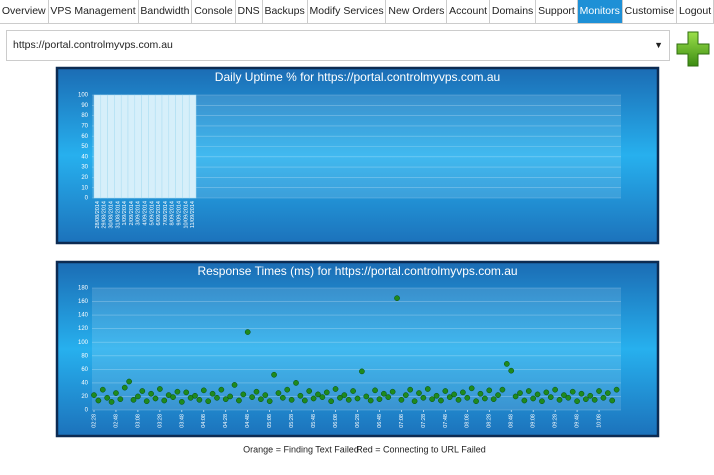 The image size is (714, 475). What do you see at coordinates (166, 11) in the screenshot?
I see `nav-tab: Bandwidth` at bounding box center [166, 11].